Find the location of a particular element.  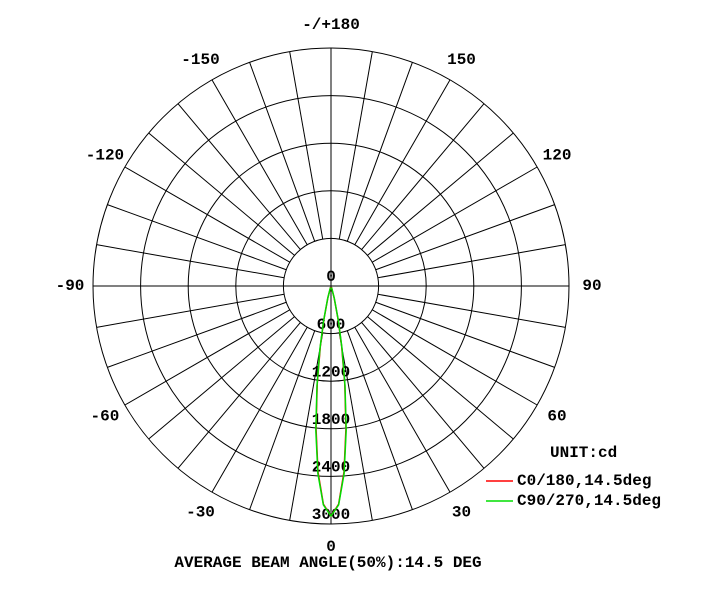

footer: AVERAGE BEAM ANGLE(50%):14.5 DEG is located at coordinates (327, 563).